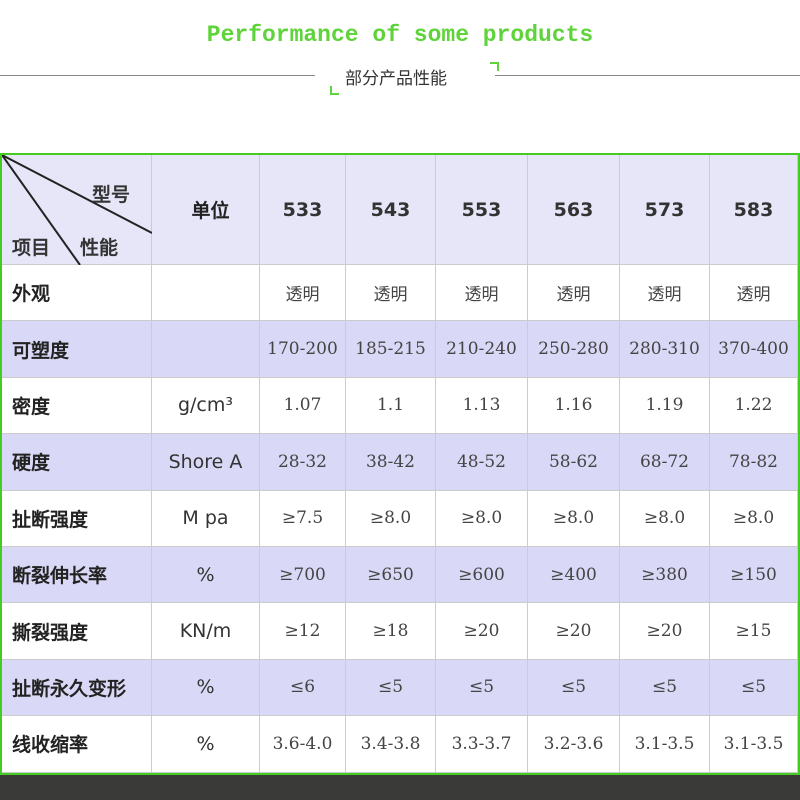 The image size is (800, 800). What do you see at coordinates (303, 575) in the screenshot?
I see `cell: ≥700` at bounding box center [303, 575].